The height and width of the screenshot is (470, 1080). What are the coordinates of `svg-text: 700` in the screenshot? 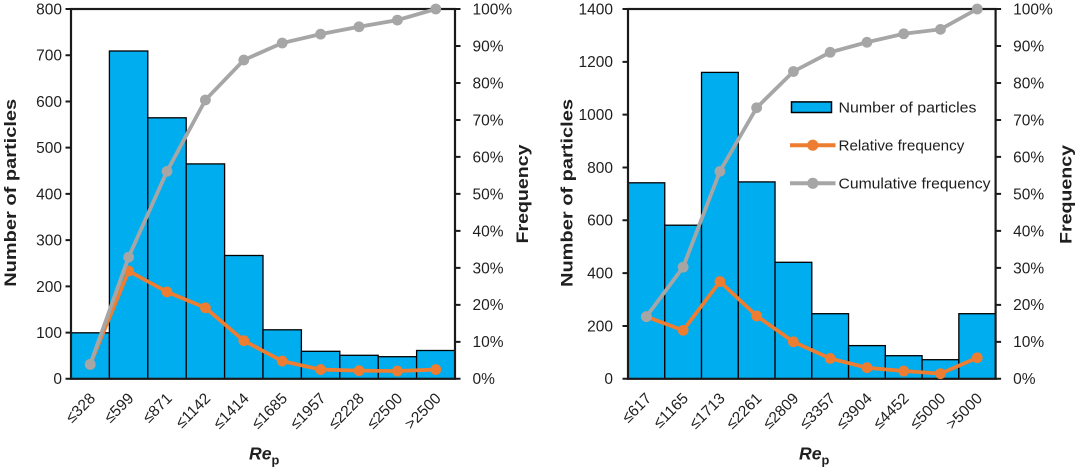 It's located at (49, 56).